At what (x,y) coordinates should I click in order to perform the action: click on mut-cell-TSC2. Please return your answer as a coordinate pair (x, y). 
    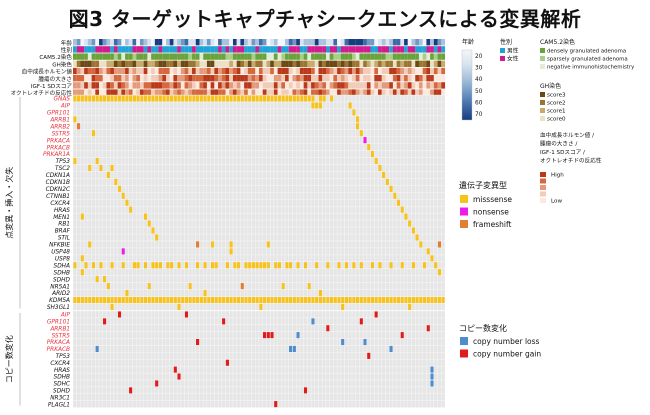
    Looking at the image, I should click on (90, 168).